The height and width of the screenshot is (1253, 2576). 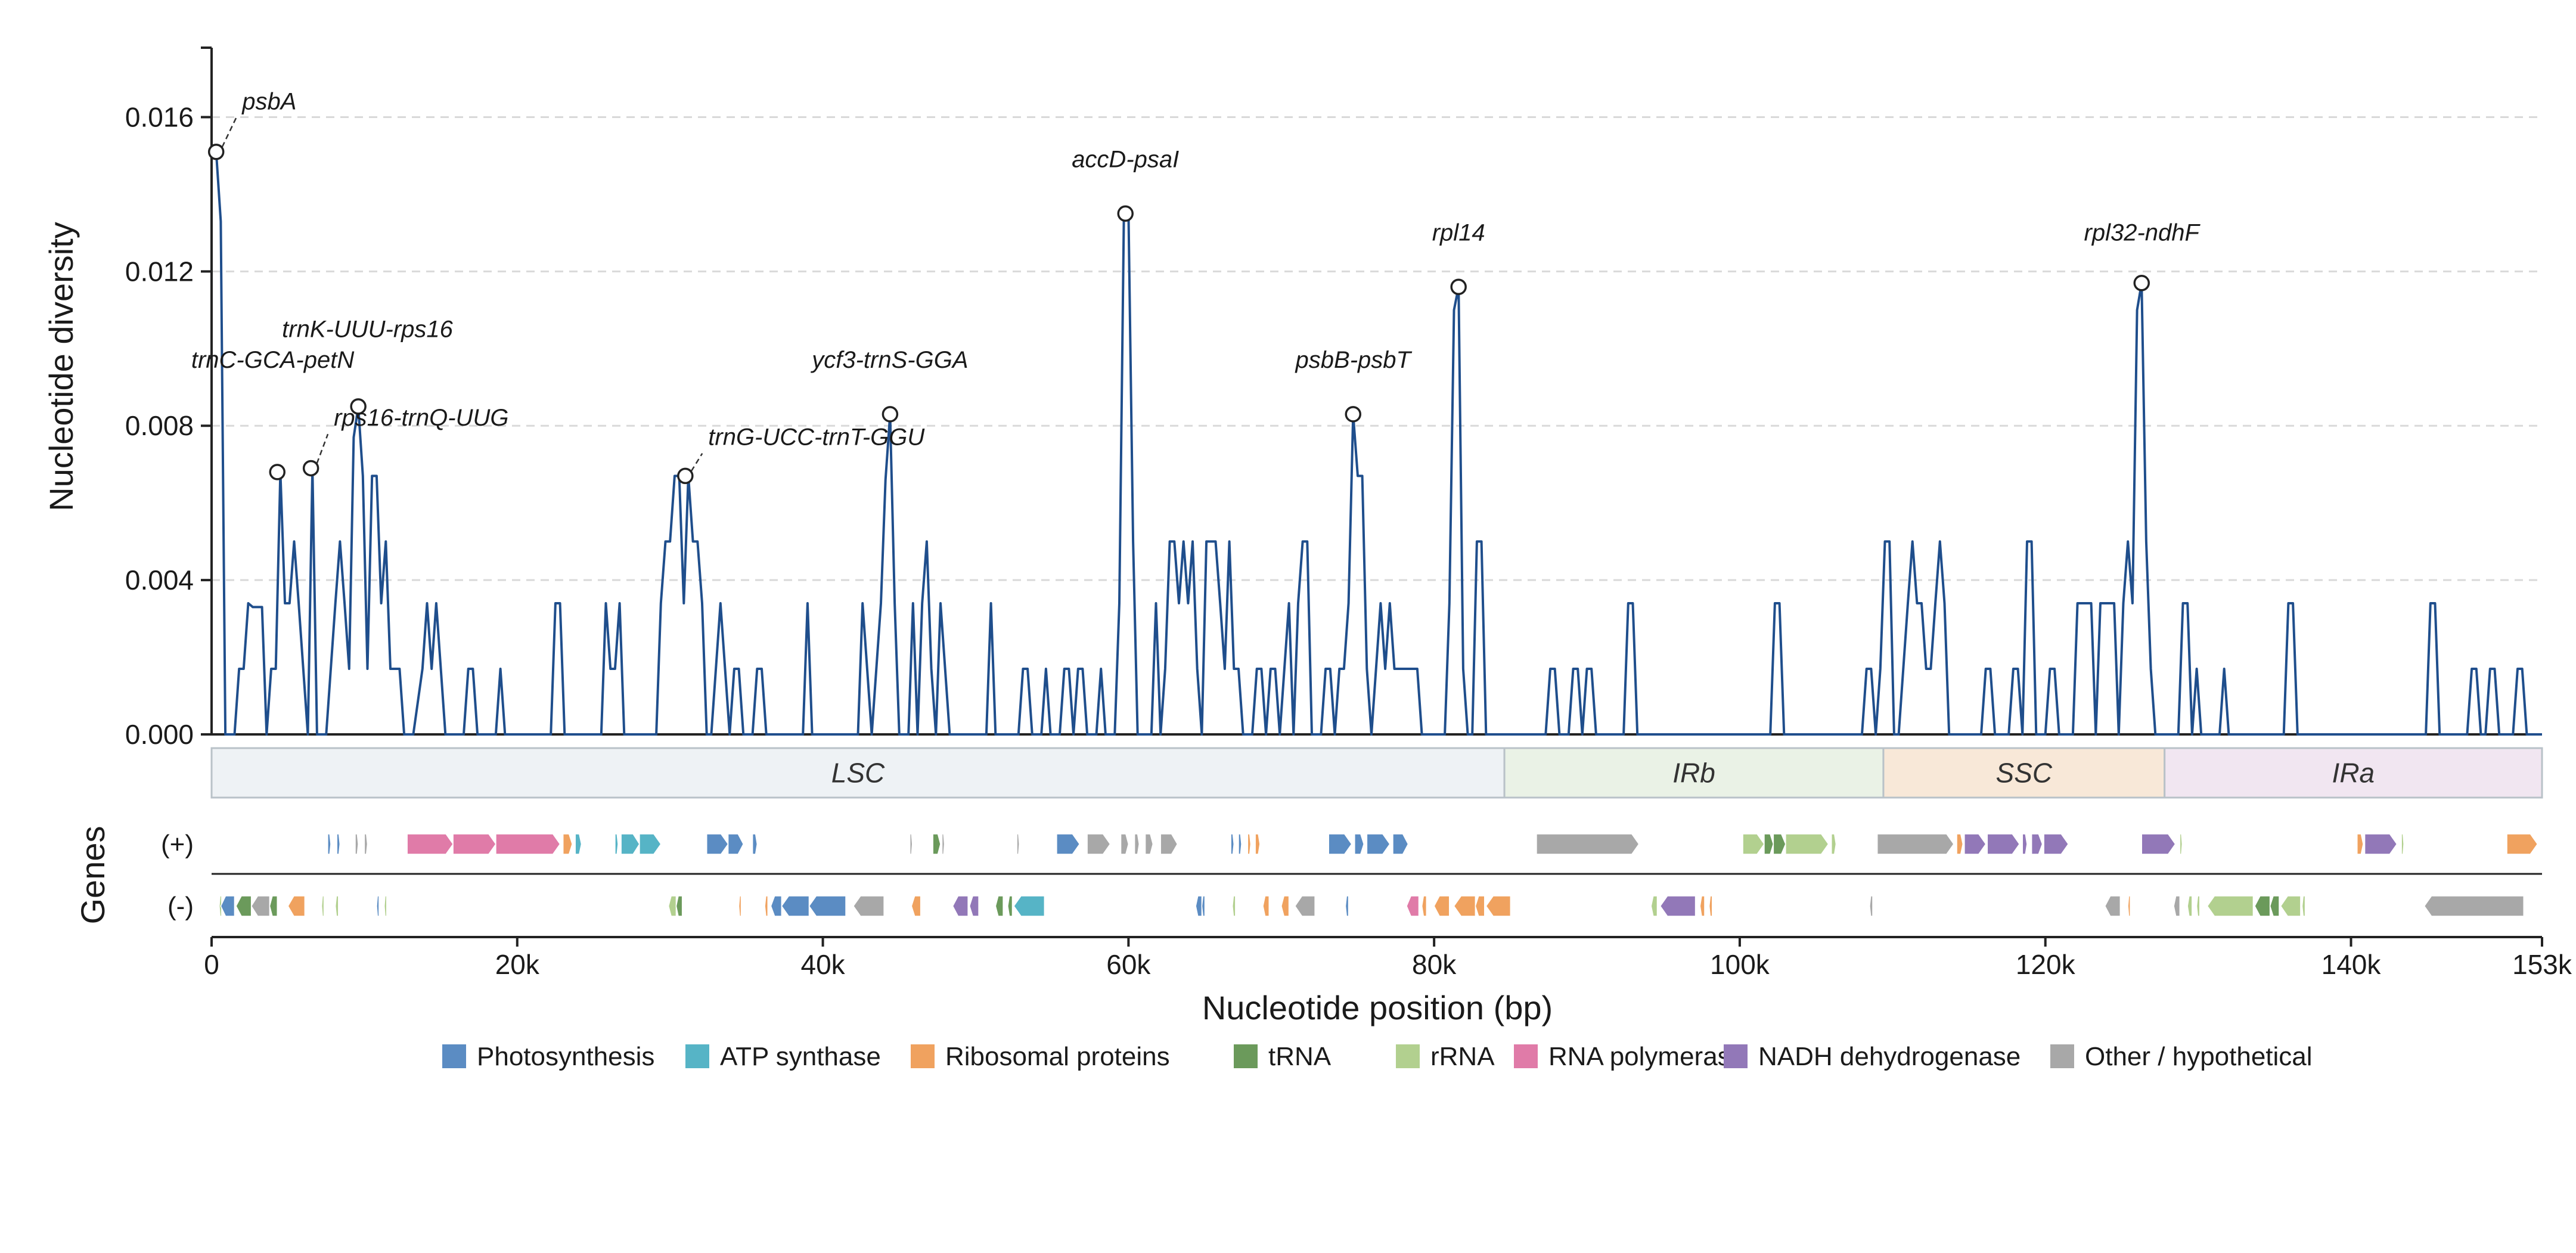 What do you see at coordinates (2025, 773) in the screenshot?
I see `region-label: SSC` at bounding box center [2025, 773].